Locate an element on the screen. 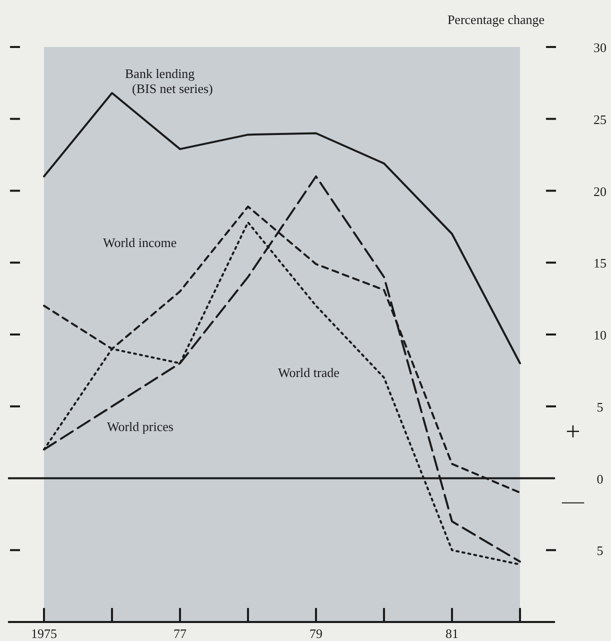 This screenshot has width=611, height=641. y-tick-label: 25 is located at coordinates (600, 119).